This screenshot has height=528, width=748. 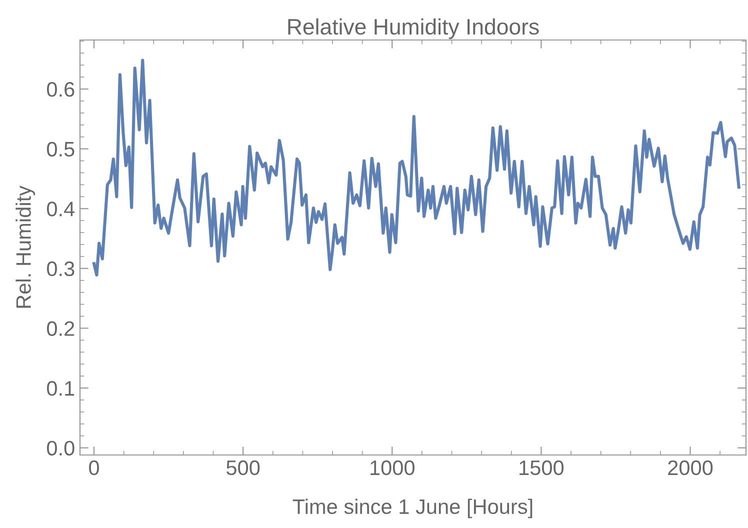 What do you see at coordinates (26, 247) in the screenshot?
I see `y-axis-title: Rel. Humidity` at bounding box center [26, 247].